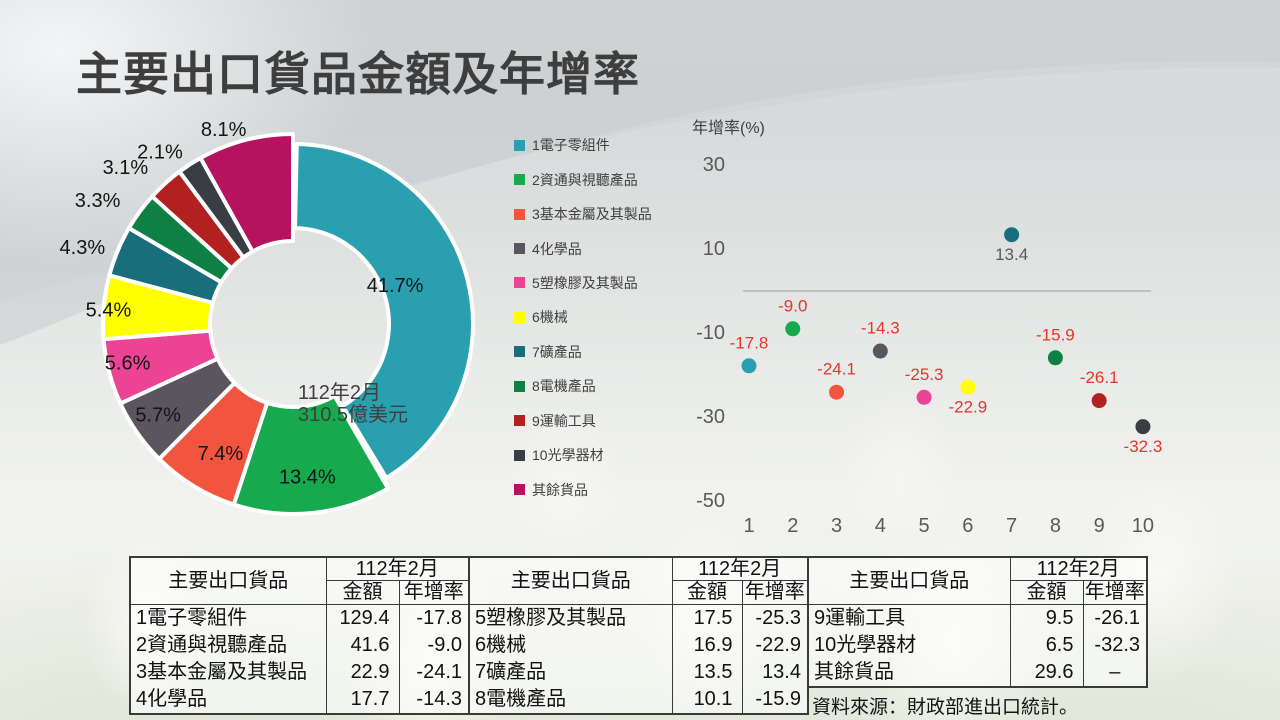  What do you see at coordinates (362, 618) in the screenshot?
I see `amount-cell: 129.4` at bounding box center [362, 618].